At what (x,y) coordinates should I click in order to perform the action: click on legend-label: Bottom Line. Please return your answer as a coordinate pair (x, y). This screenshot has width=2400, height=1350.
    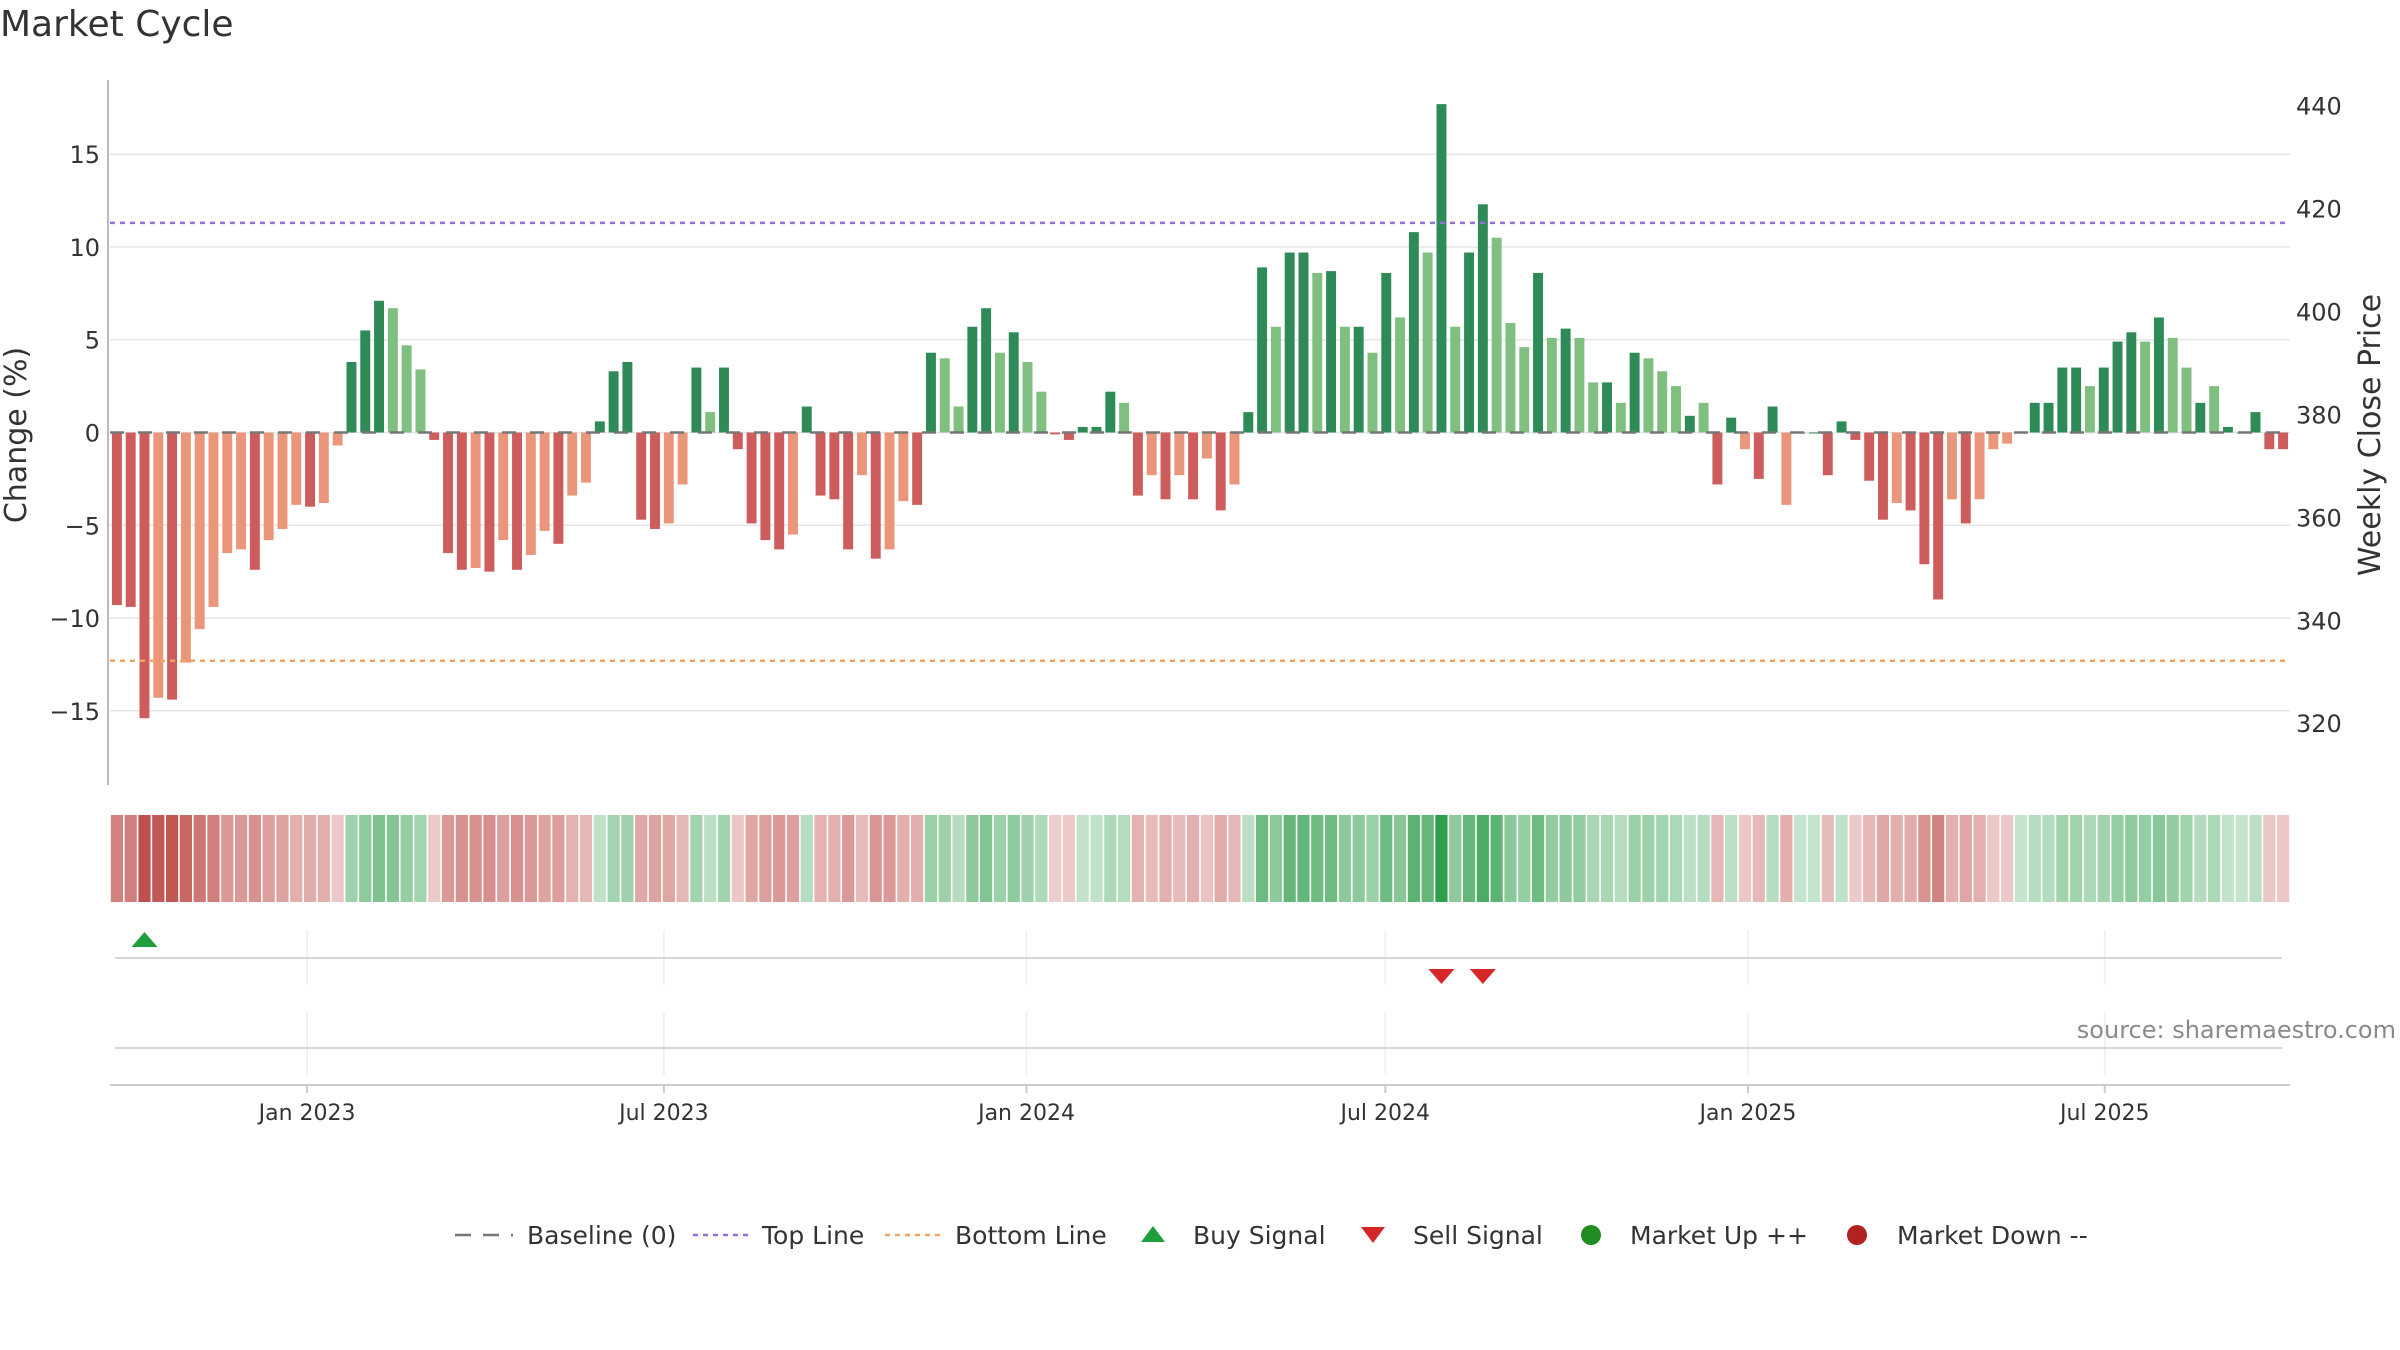
    Looking at the image, I should click on (1031, 1235).